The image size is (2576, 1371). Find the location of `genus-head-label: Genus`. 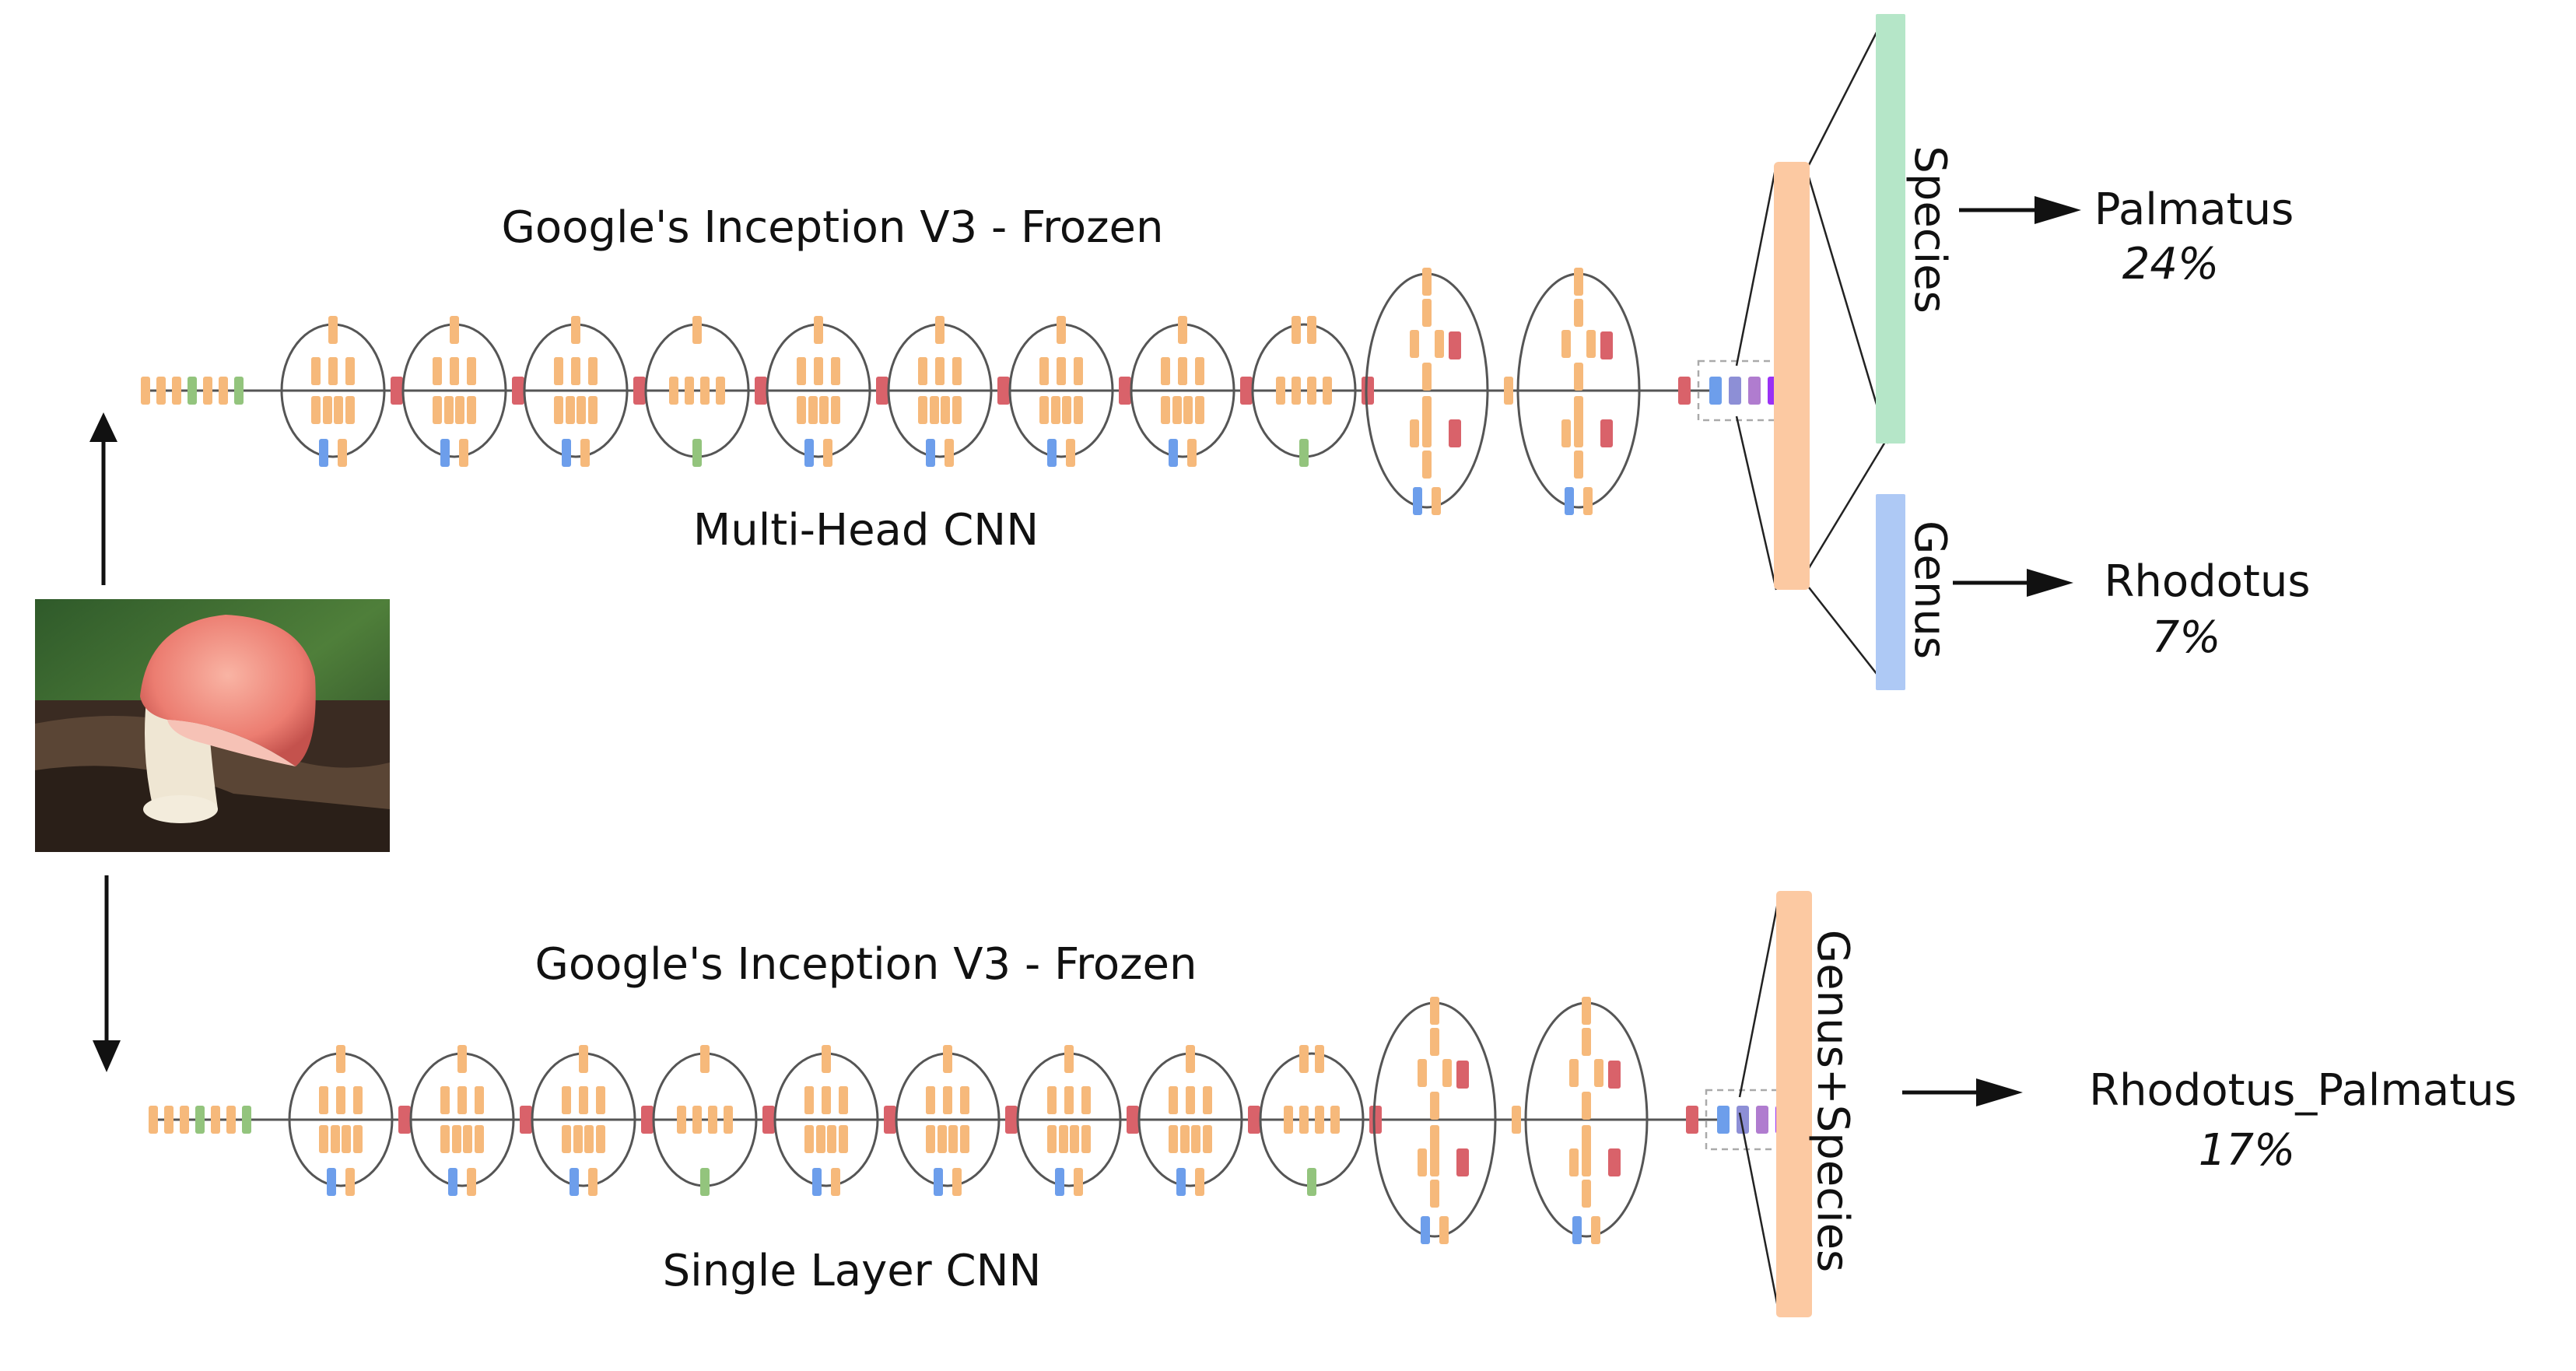

genus-head-label: Genus is located at coordinates (1930, 590).